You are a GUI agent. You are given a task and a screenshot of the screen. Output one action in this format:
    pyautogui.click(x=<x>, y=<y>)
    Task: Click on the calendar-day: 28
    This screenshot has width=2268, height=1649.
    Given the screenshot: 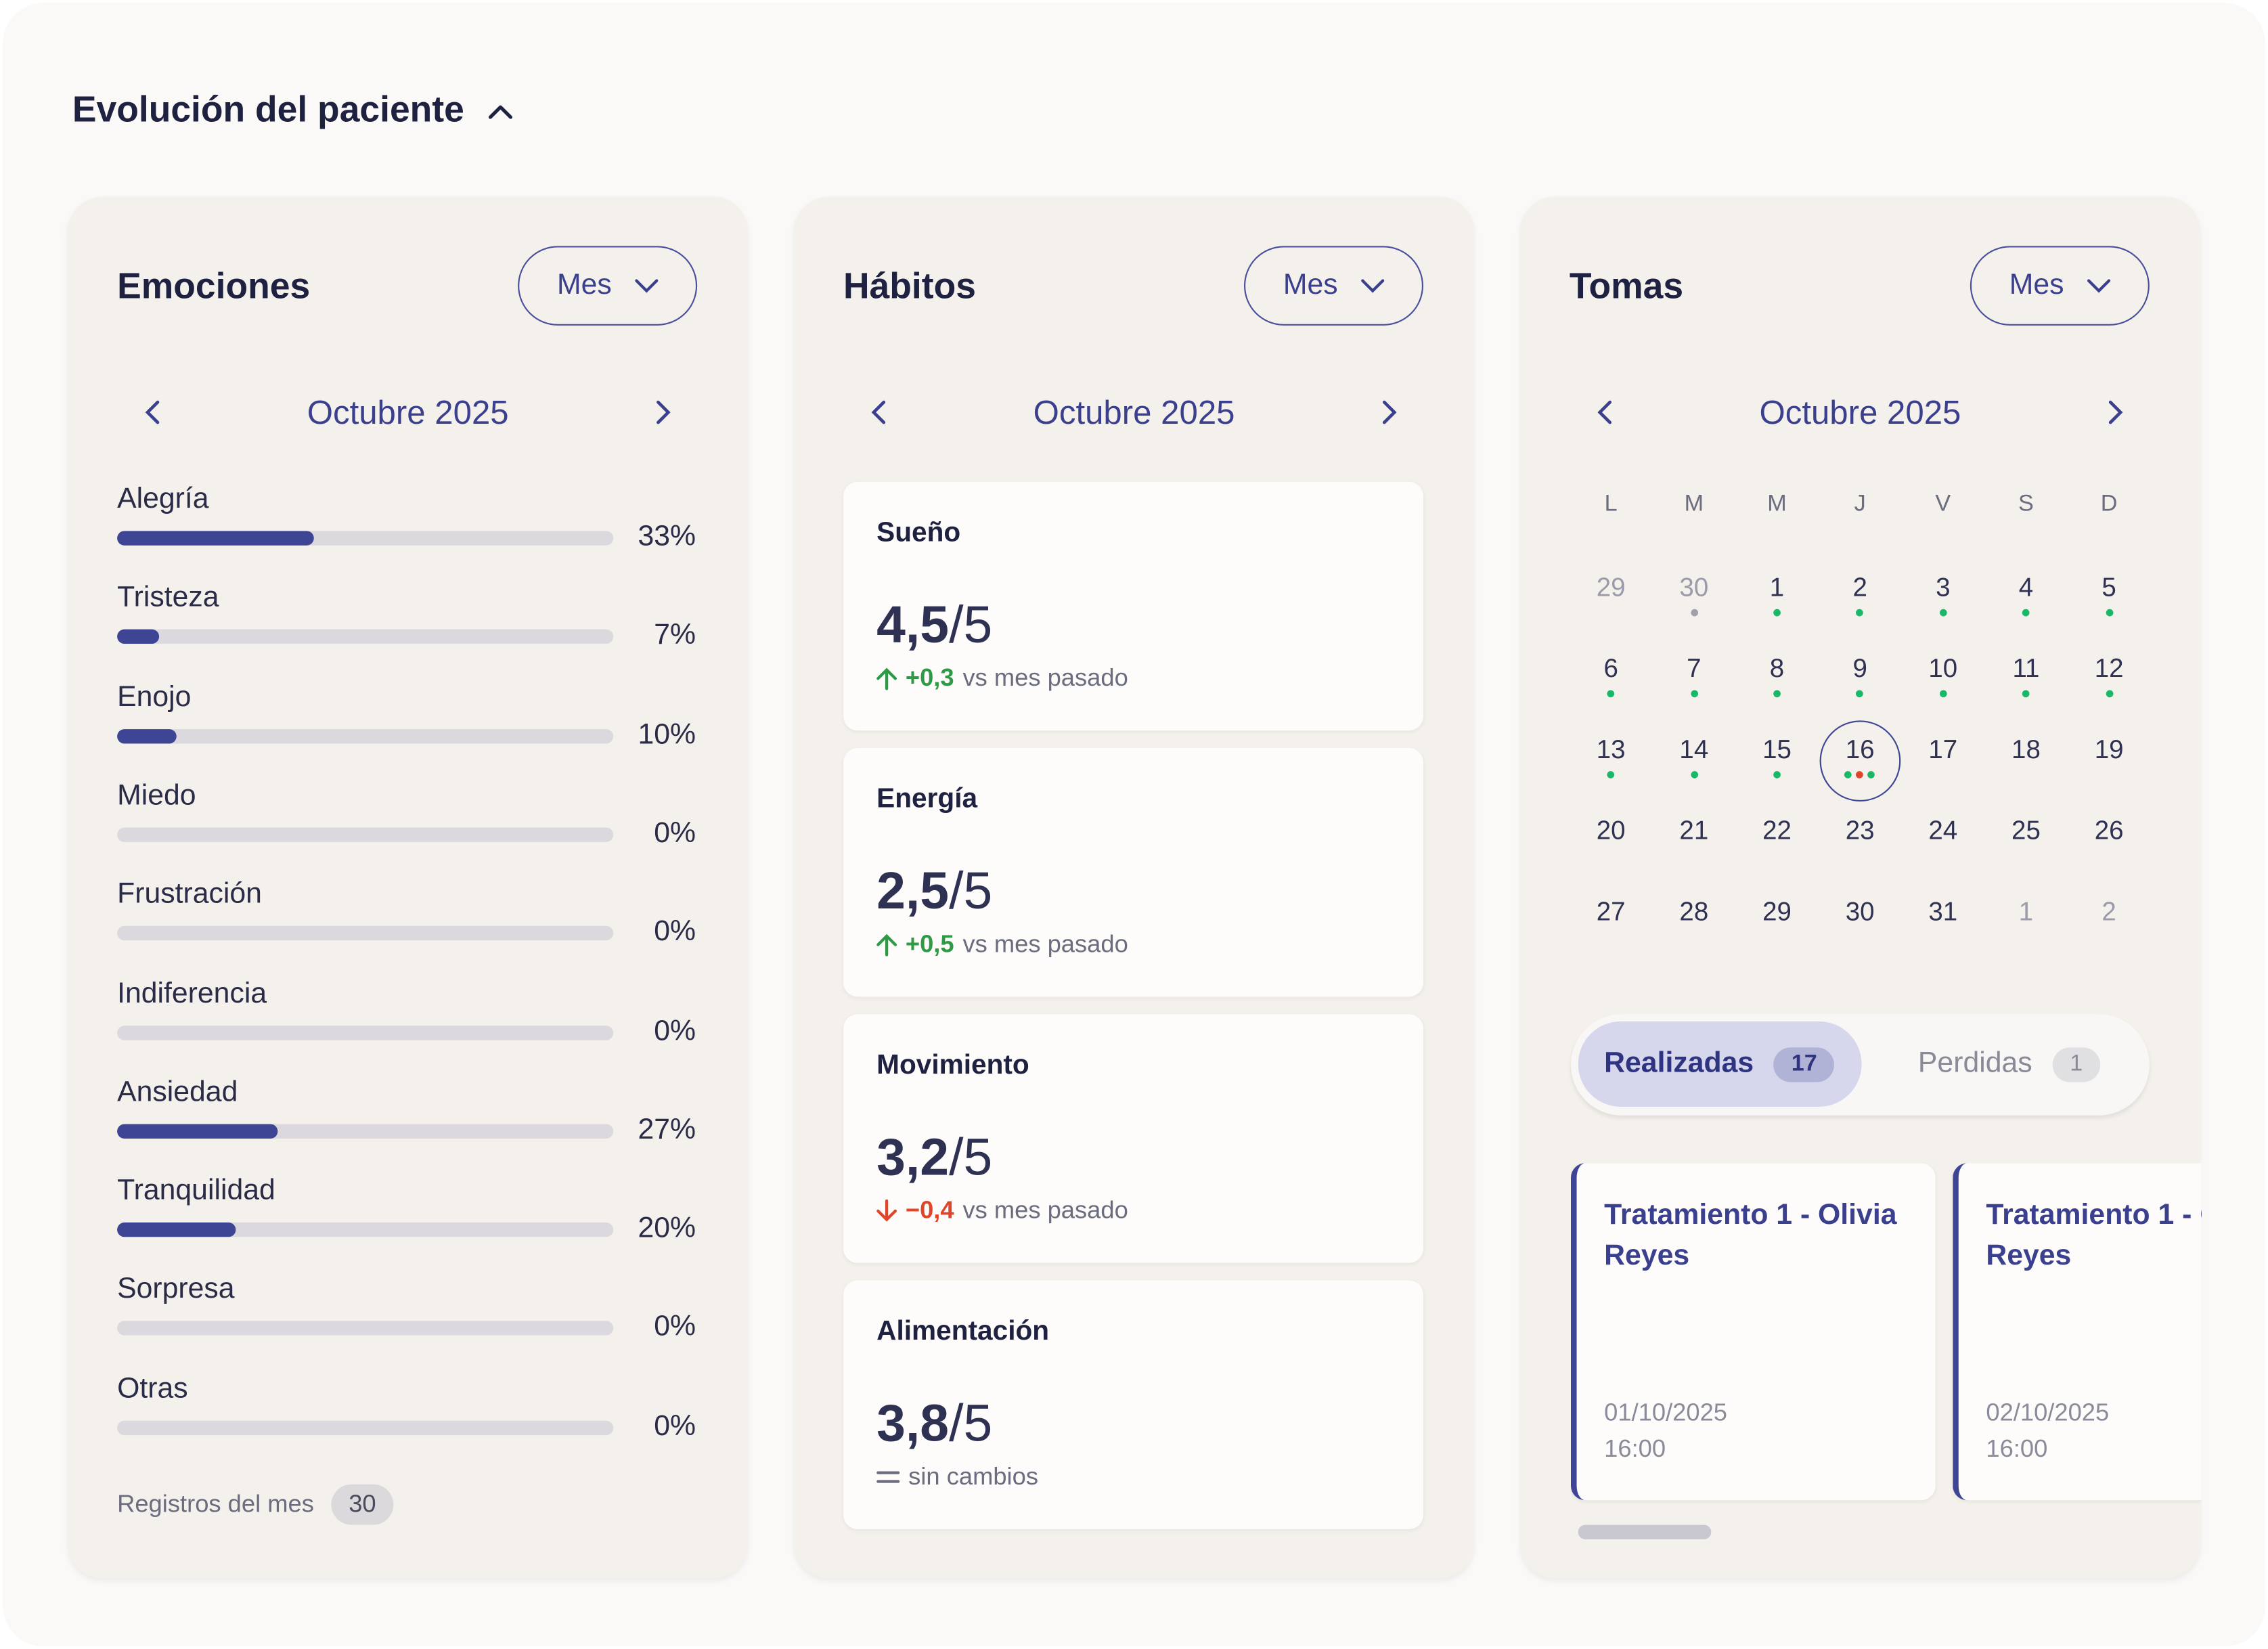 What is the action you would take?
    pyautogui.click(x=1694, y=926)
    